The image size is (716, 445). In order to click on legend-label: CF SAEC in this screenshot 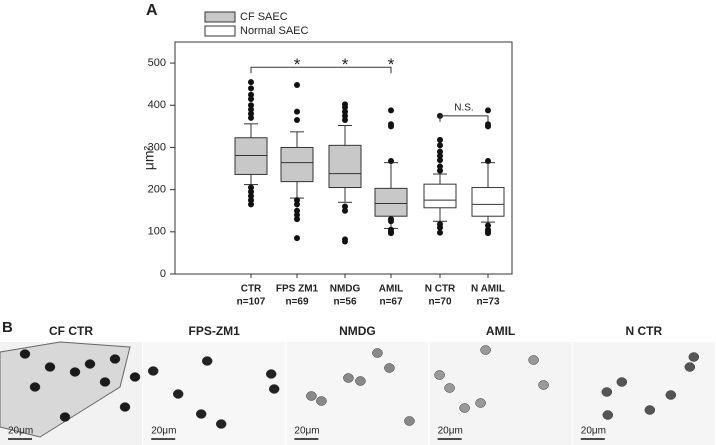, I will do `click(264, 17)`.